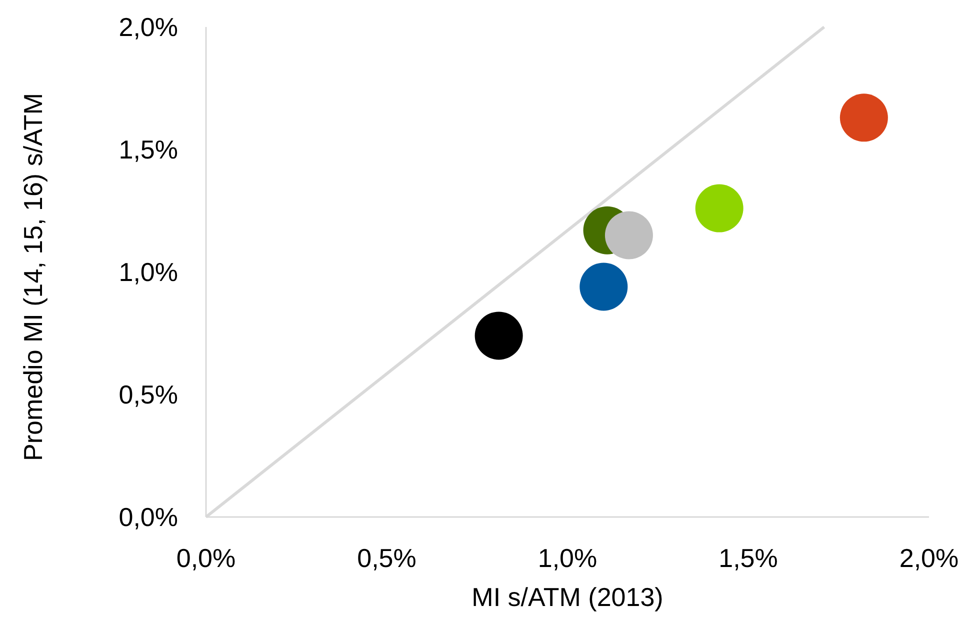  I want to click on y-tick-label: 1,5%, so click(148, 149).